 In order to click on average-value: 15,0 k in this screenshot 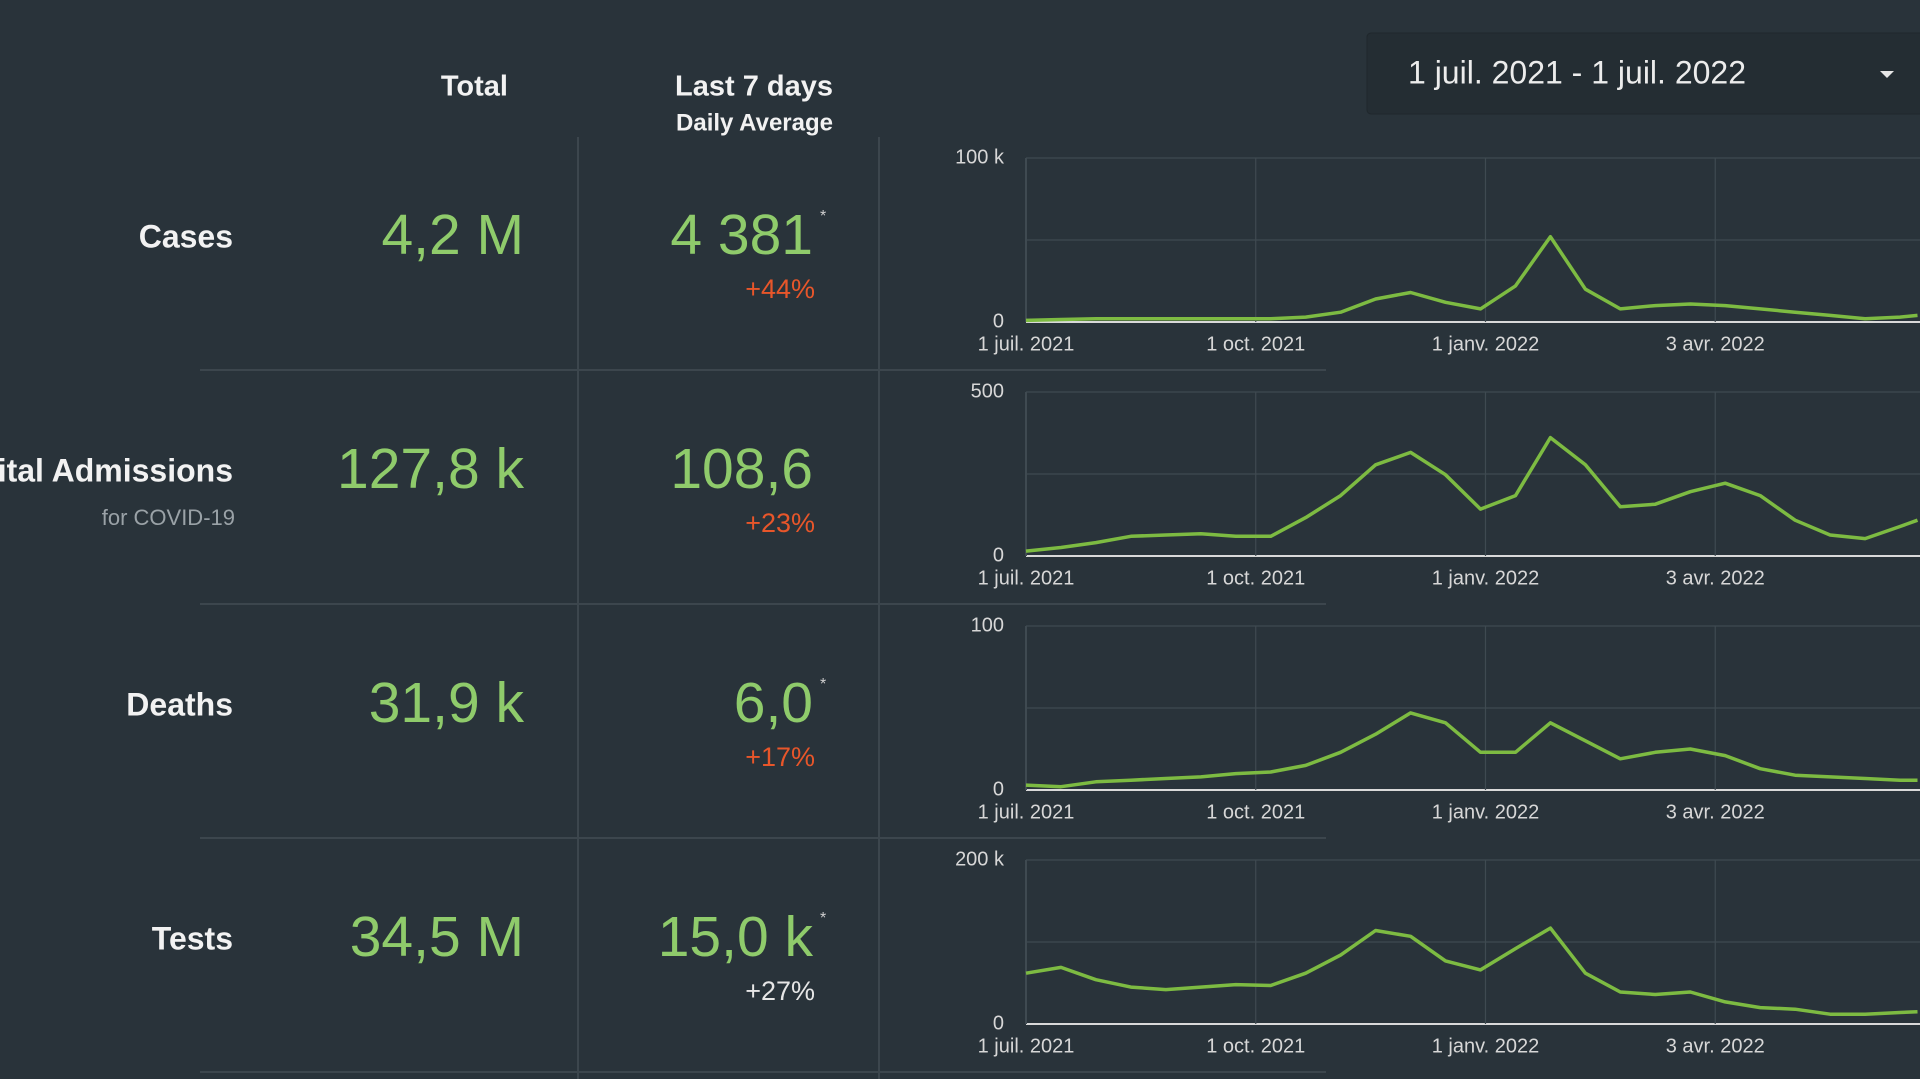, I will do `click(736, 937)`.